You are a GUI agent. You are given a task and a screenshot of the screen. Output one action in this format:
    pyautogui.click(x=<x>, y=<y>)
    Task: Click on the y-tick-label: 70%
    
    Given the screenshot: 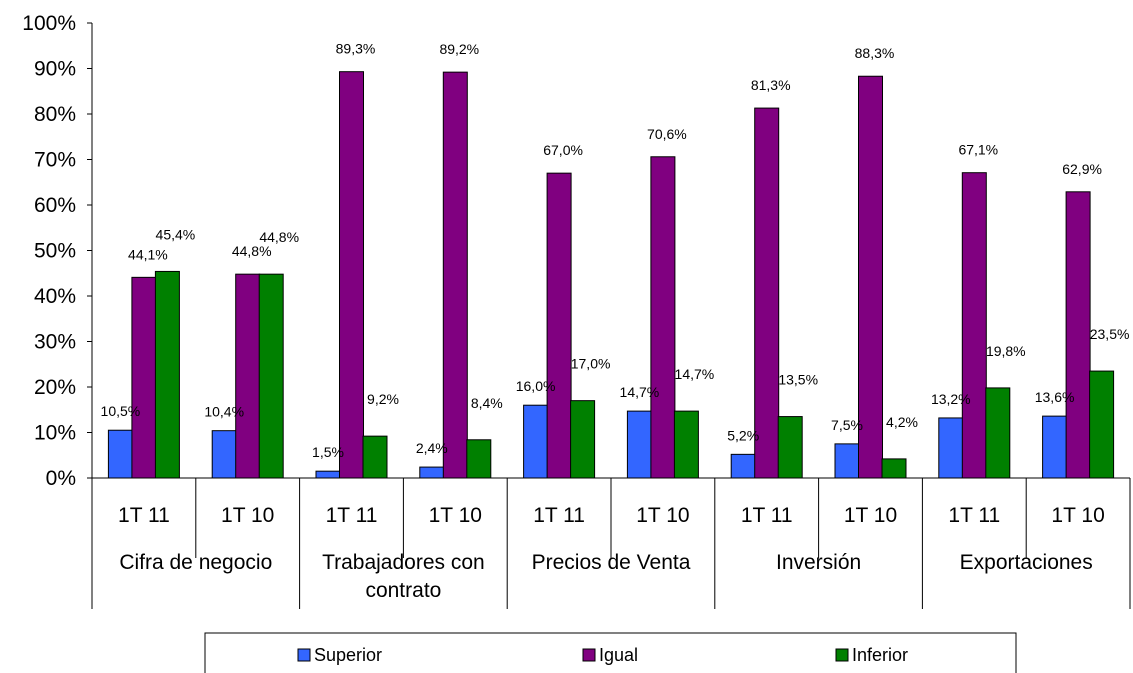 What is the action you would take?
    pyautogui.click(x=55, y=160)
    